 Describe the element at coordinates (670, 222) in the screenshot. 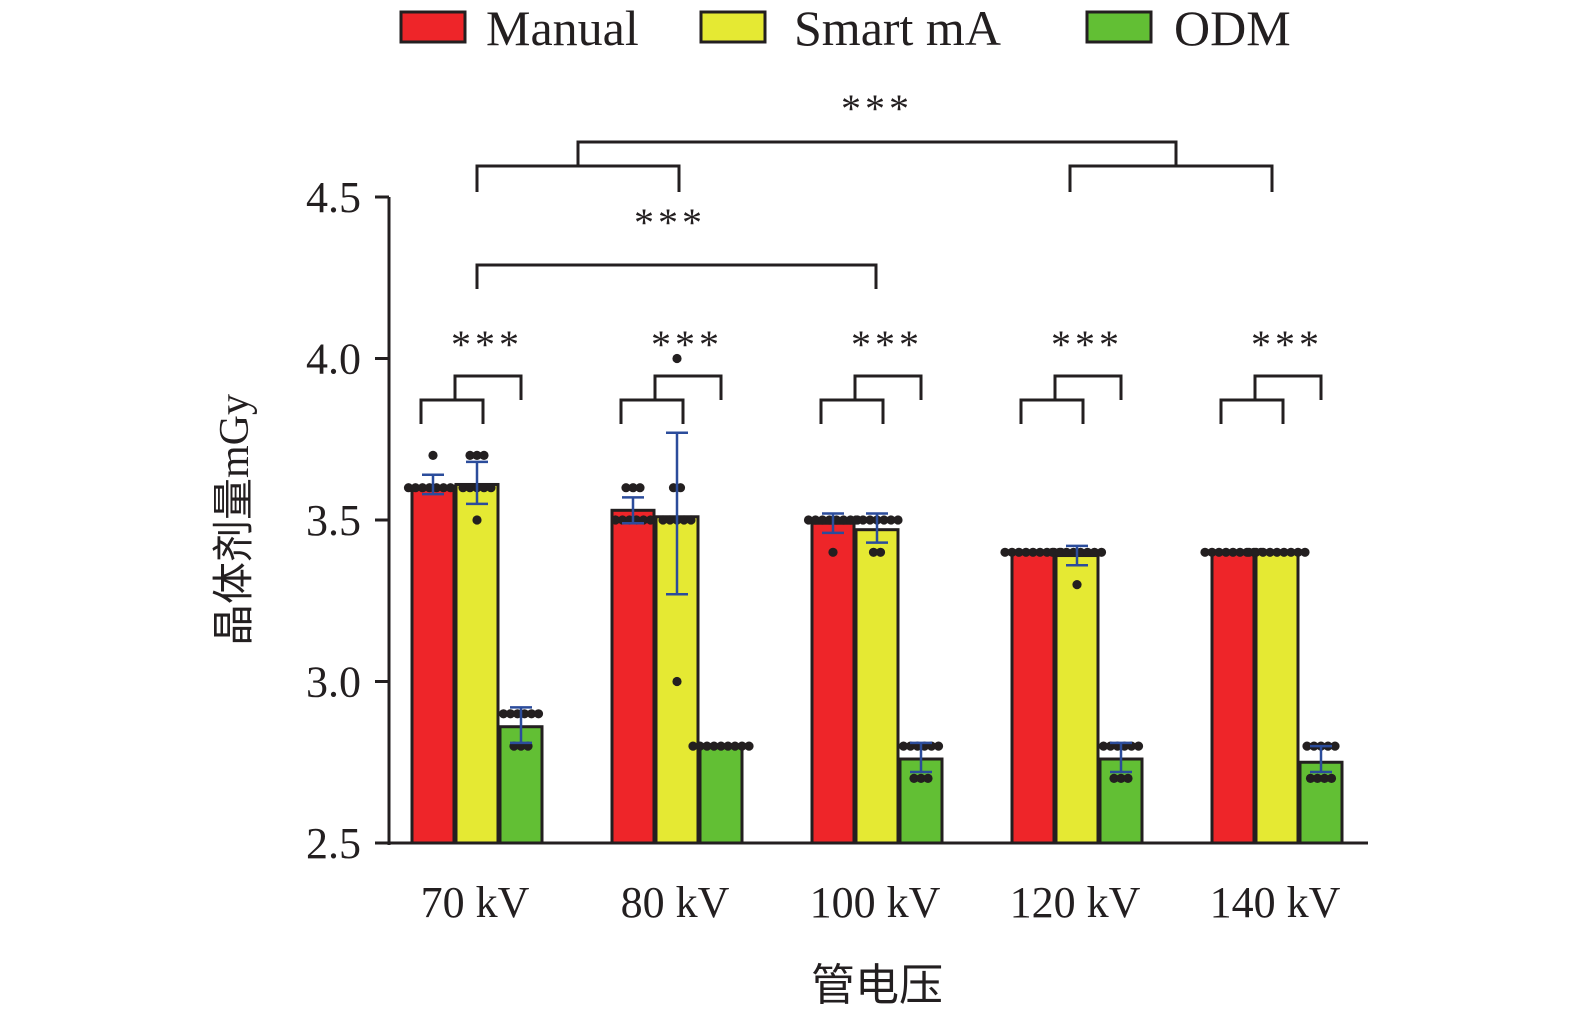

I see `significance-stars-mid: ***` at that location.